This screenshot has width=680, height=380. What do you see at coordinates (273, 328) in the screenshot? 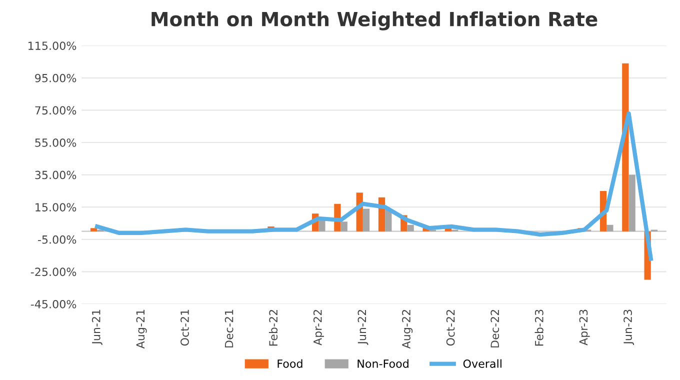
I see `x-tick-label: Feb-22` at bounding box center [273, 328].